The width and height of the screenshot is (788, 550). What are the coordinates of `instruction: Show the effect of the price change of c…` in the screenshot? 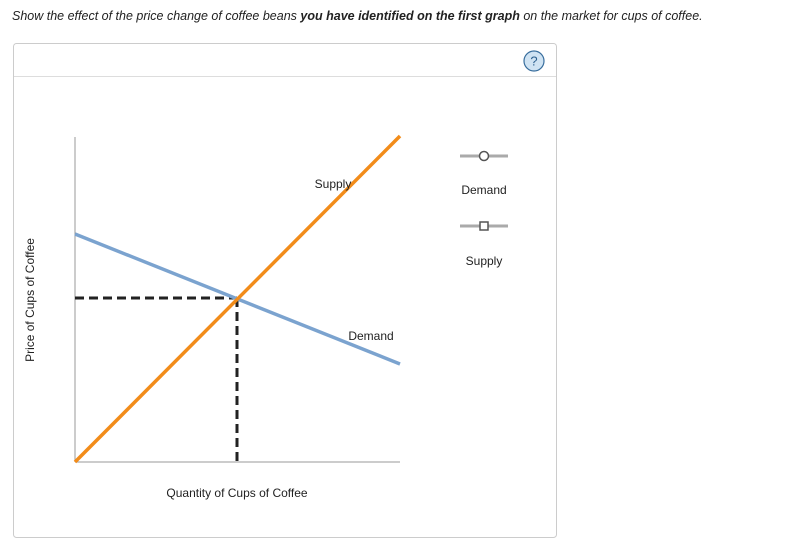 It's located at (357, 16).